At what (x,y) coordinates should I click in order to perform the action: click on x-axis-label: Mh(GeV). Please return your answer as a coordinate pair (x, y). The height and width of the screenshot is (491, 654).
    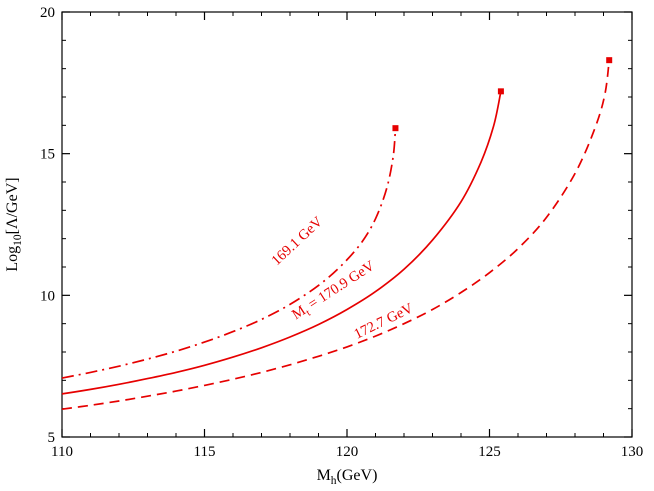
    Looking at the image, I should click on (347, 477).